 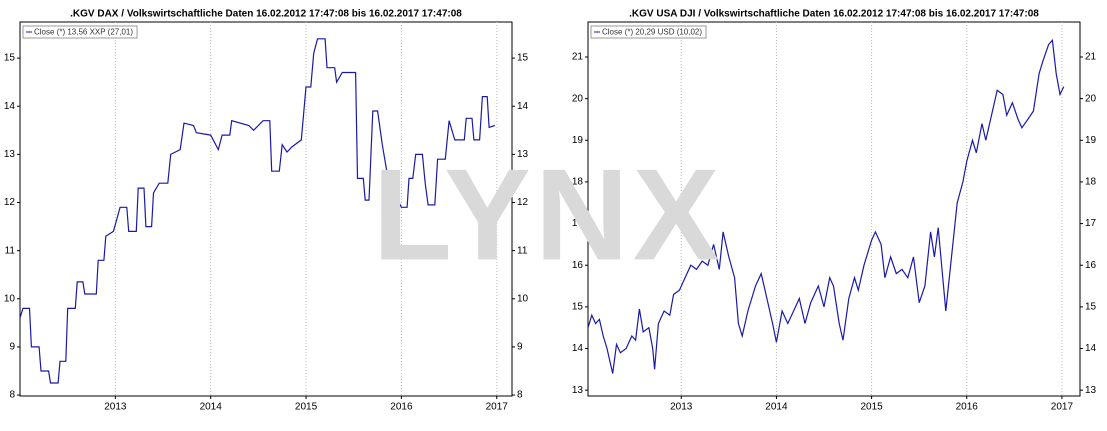 What do you see at coordinates (83, 32) in the screenshot?
I see `legend-label: Close (*) 13,56 XXP (27,01)` at bounding box center [83, 32].